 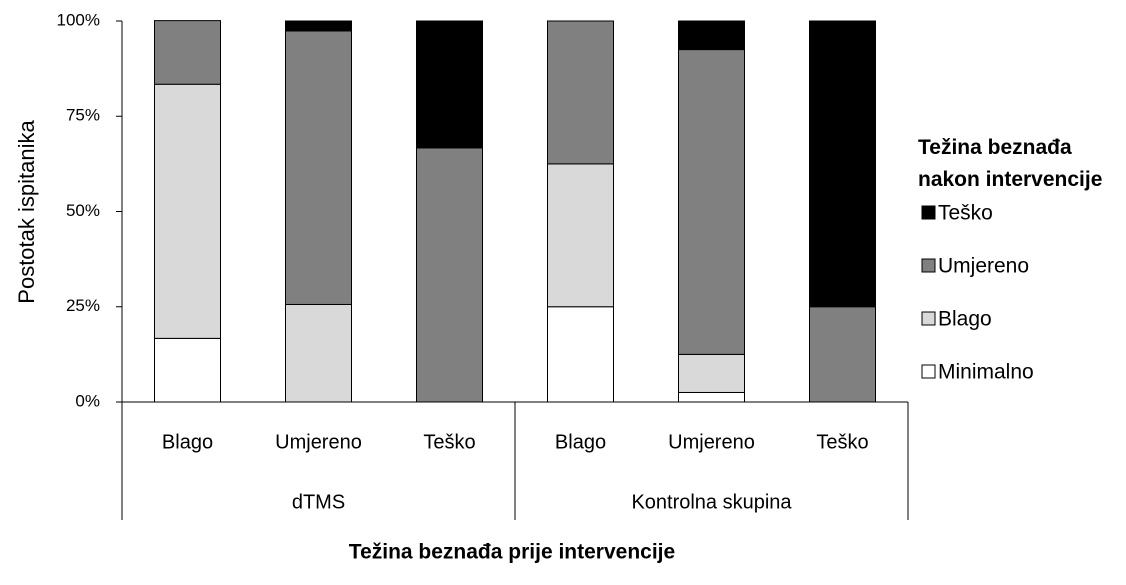 I want to click on y-tick-label: 0%, so click(x=87, y=400).